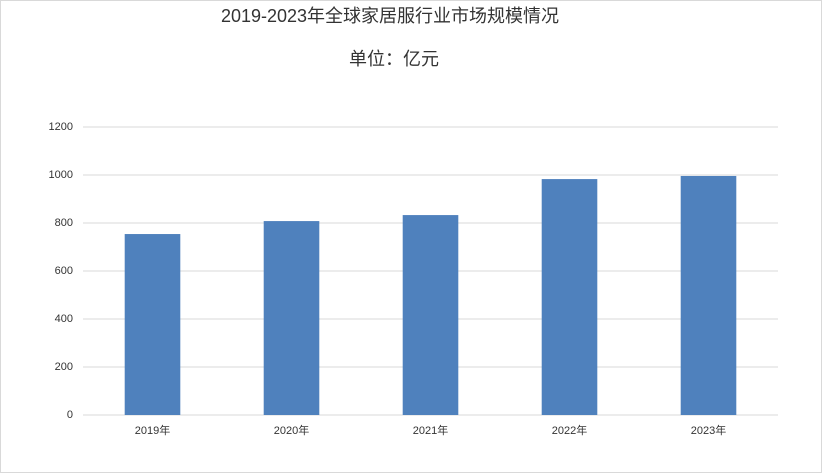  I want to click on y-tick-label: 800, so click(64, 223).